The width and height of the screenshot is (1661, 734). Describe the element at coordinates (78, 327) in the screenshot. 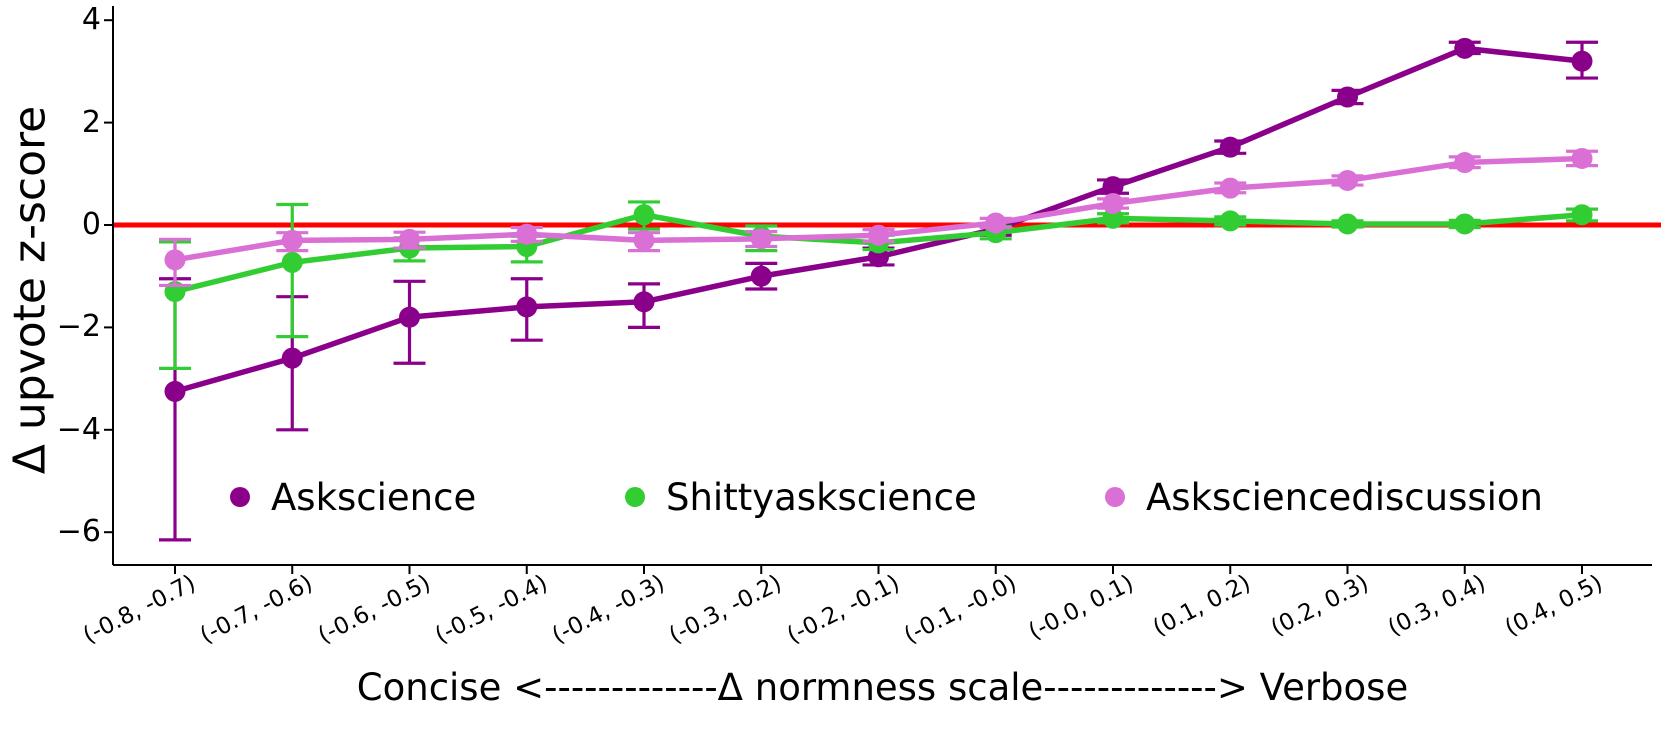

I see `y-tick-label: −2` at that location.